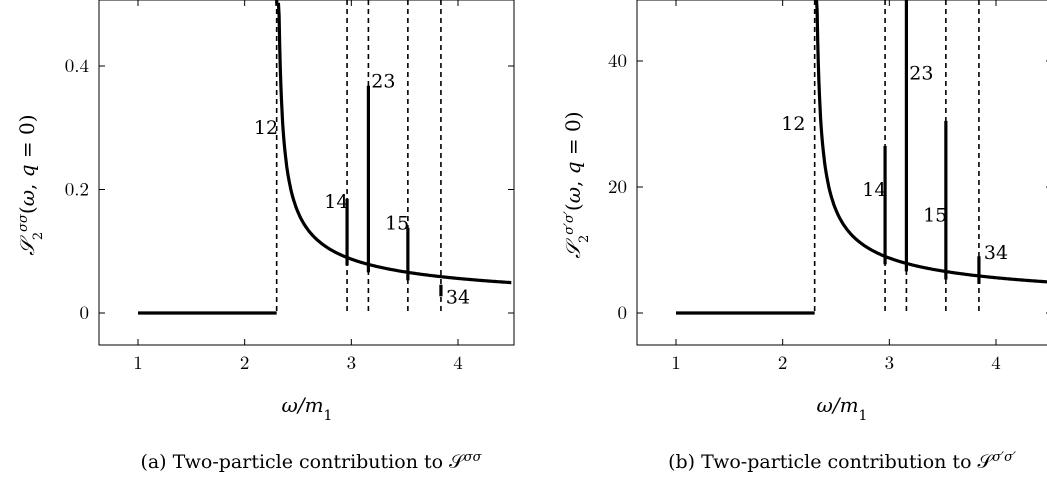 The width and height of the screenshot is (1047, 477). I want to click on caption-a: (a) Two-particle contribution to 𝒮σσ, so click(311, 462).